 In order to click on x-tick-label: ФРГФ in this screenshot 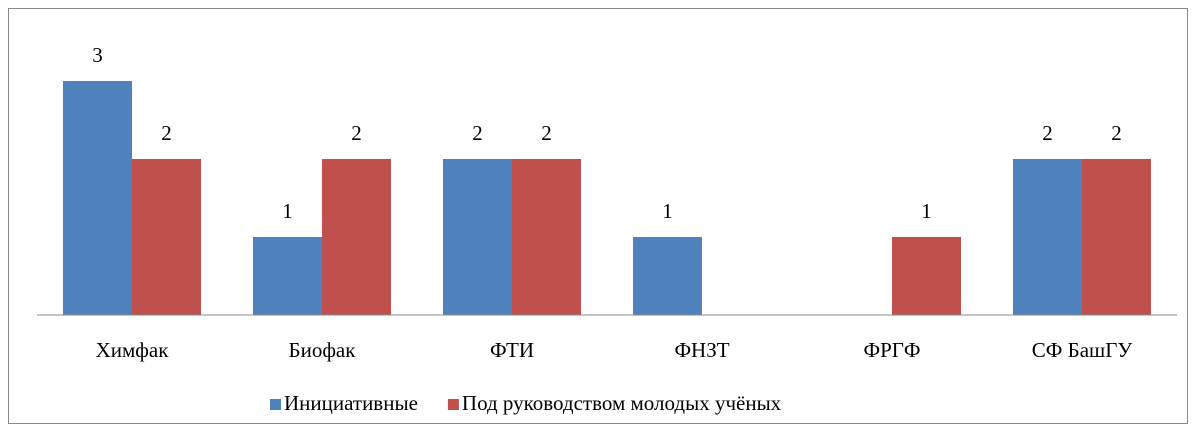, I will do `click(891, 350)`.